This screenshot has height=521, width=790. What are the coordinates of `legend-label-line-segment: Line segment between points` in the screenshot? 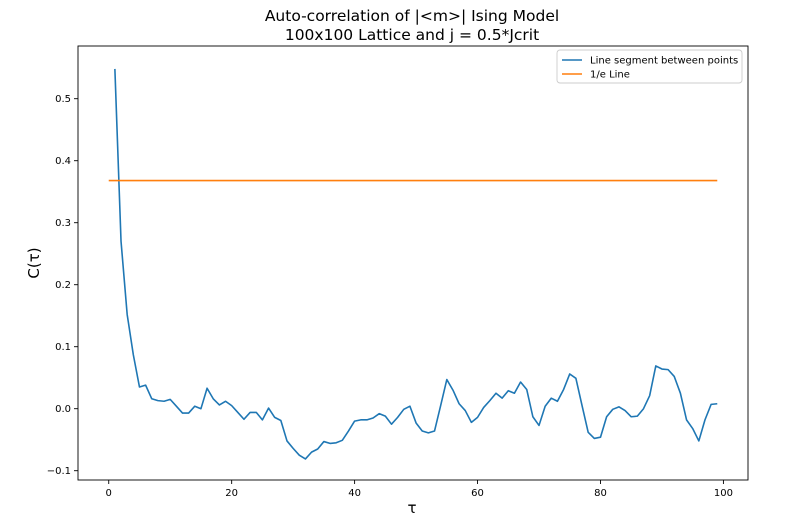 It's located at (664, 61).